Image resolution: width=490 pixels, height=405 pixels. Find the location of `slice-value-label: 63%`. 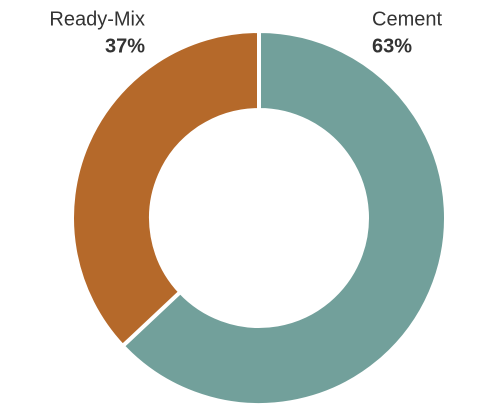

slice-value-label: 63% is located at coordinates (392, 46).